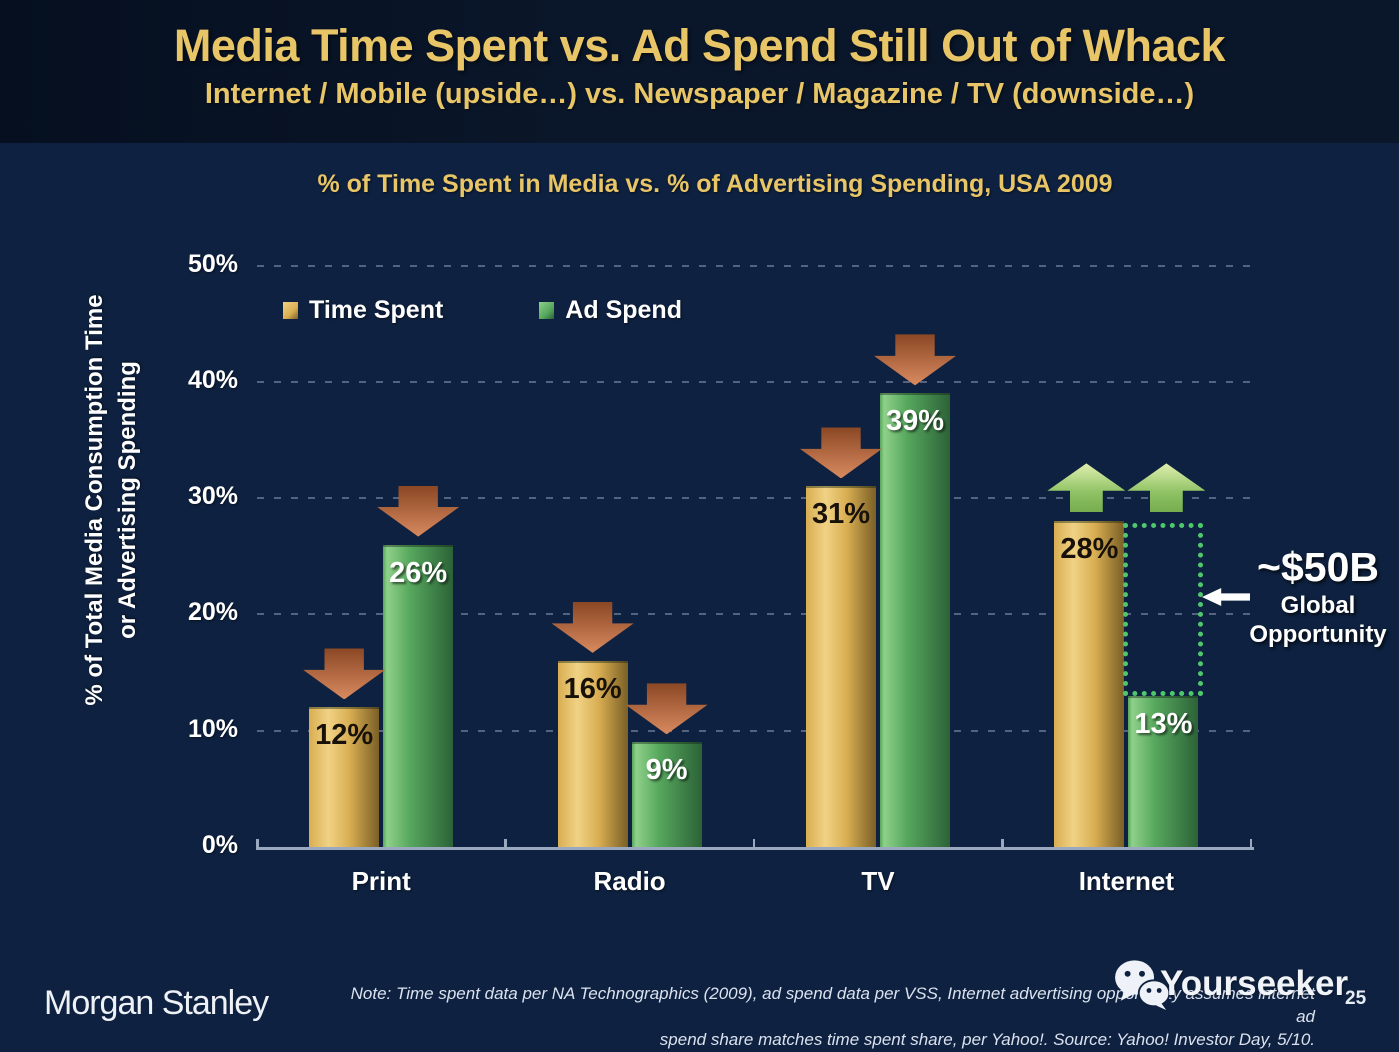 This screenshot has width=1399, height=1052. Describe the element at coordinates (1318, 605) in the screenshot. I see `opportunity-line1: Global` at that location.